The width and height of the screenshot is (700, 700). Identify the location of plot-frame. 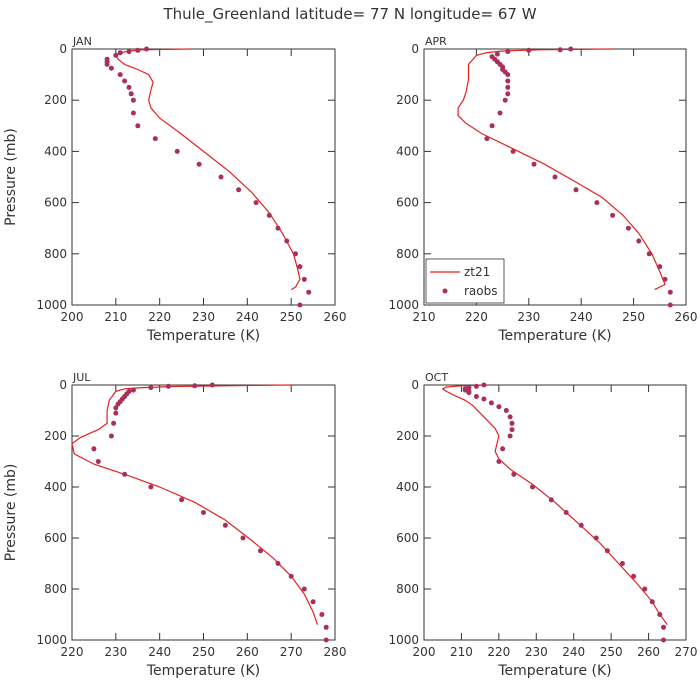
(203, 177).